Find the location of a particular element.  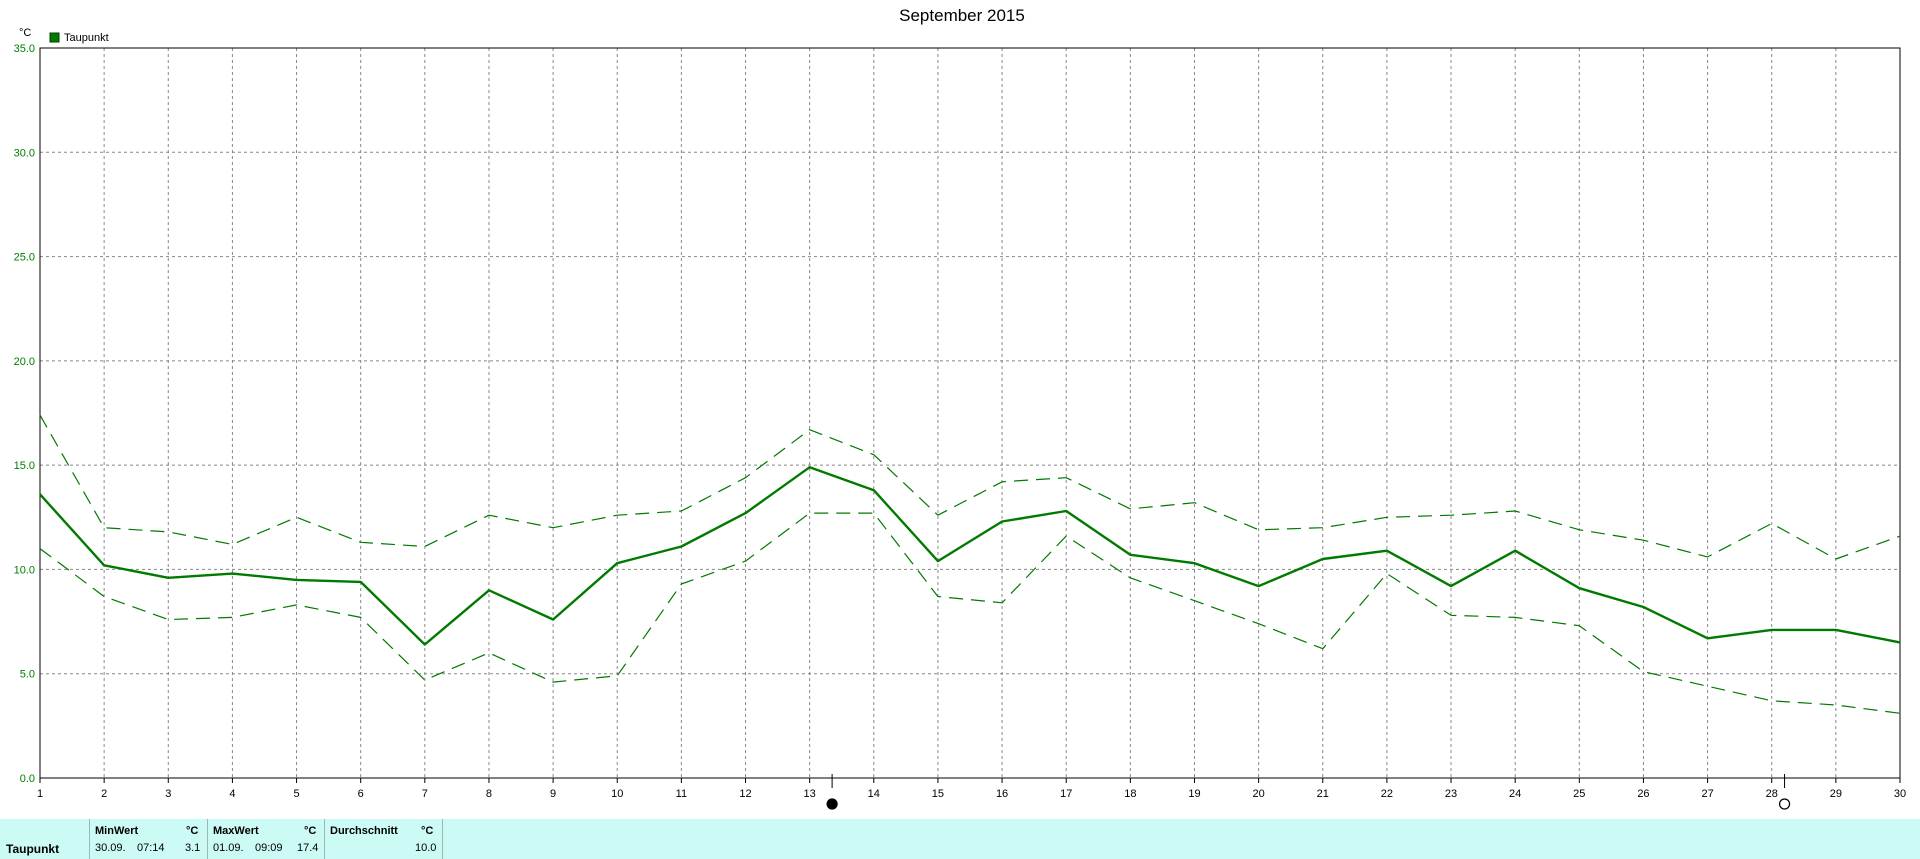

x-tick-label: 28 is located at coordinates (1772, 794).